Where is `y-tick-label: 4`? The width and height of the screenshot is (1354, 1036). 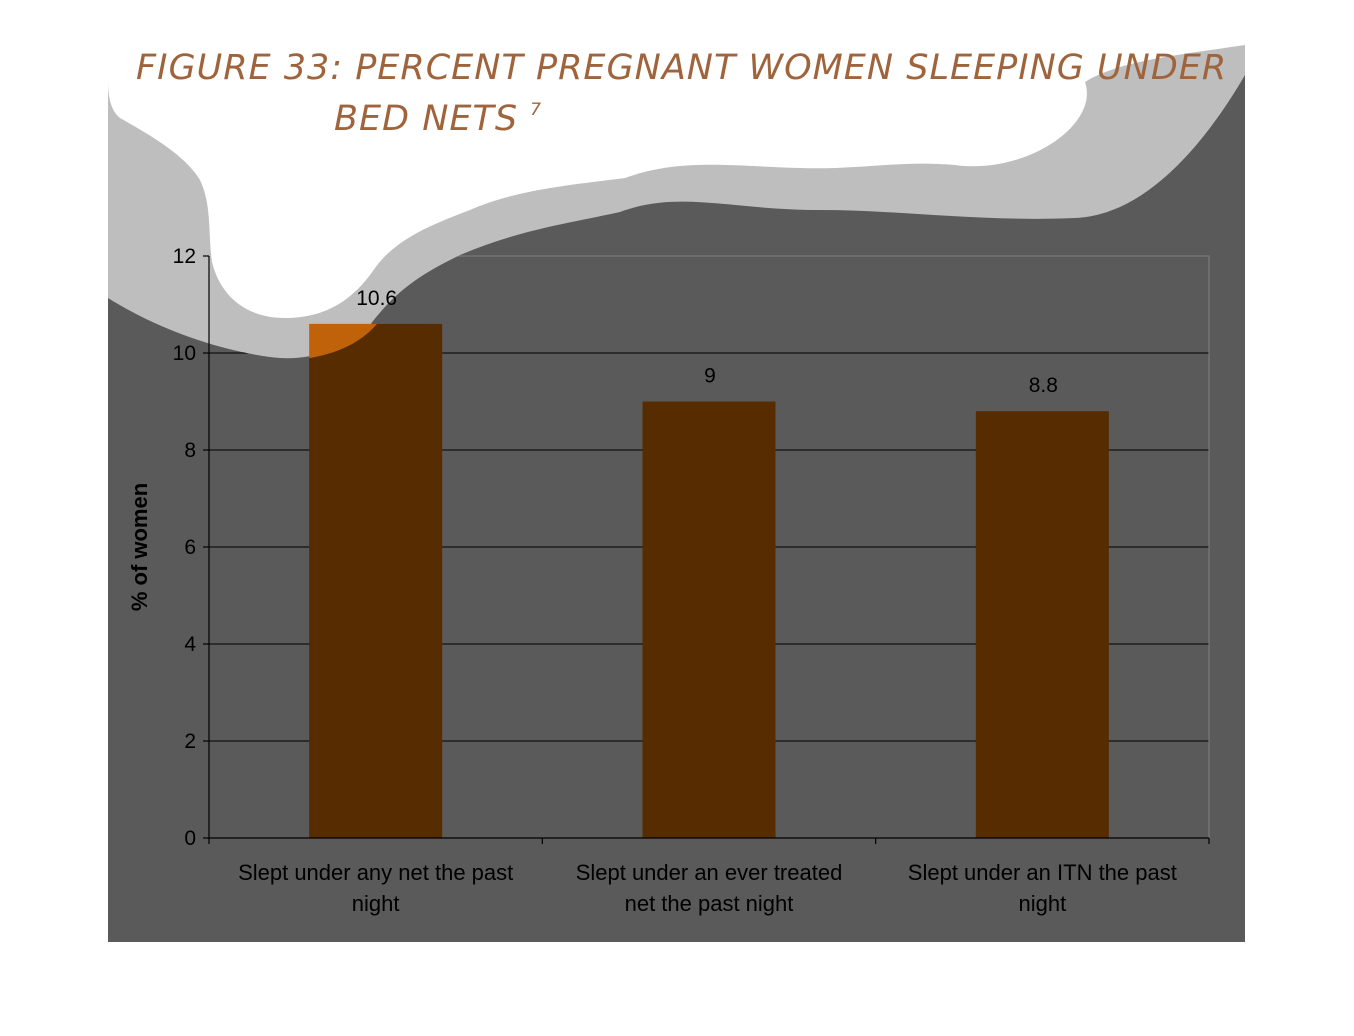
y-tick-label: 4 is located at coordinates (190, 644).